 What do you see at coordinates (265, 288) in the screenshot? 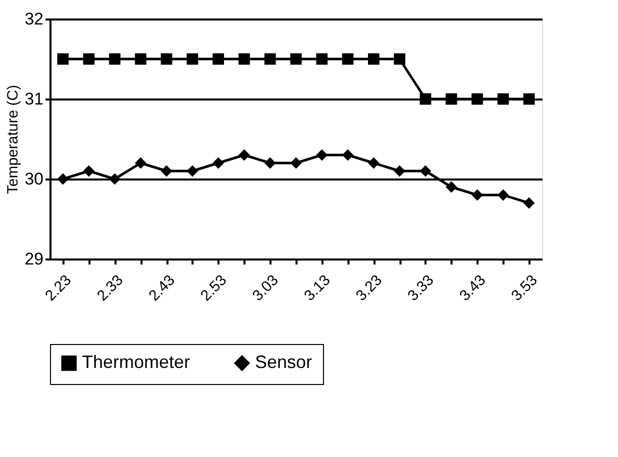
I see `x-tick-label: 3.03` at bounding box center [265, 288].